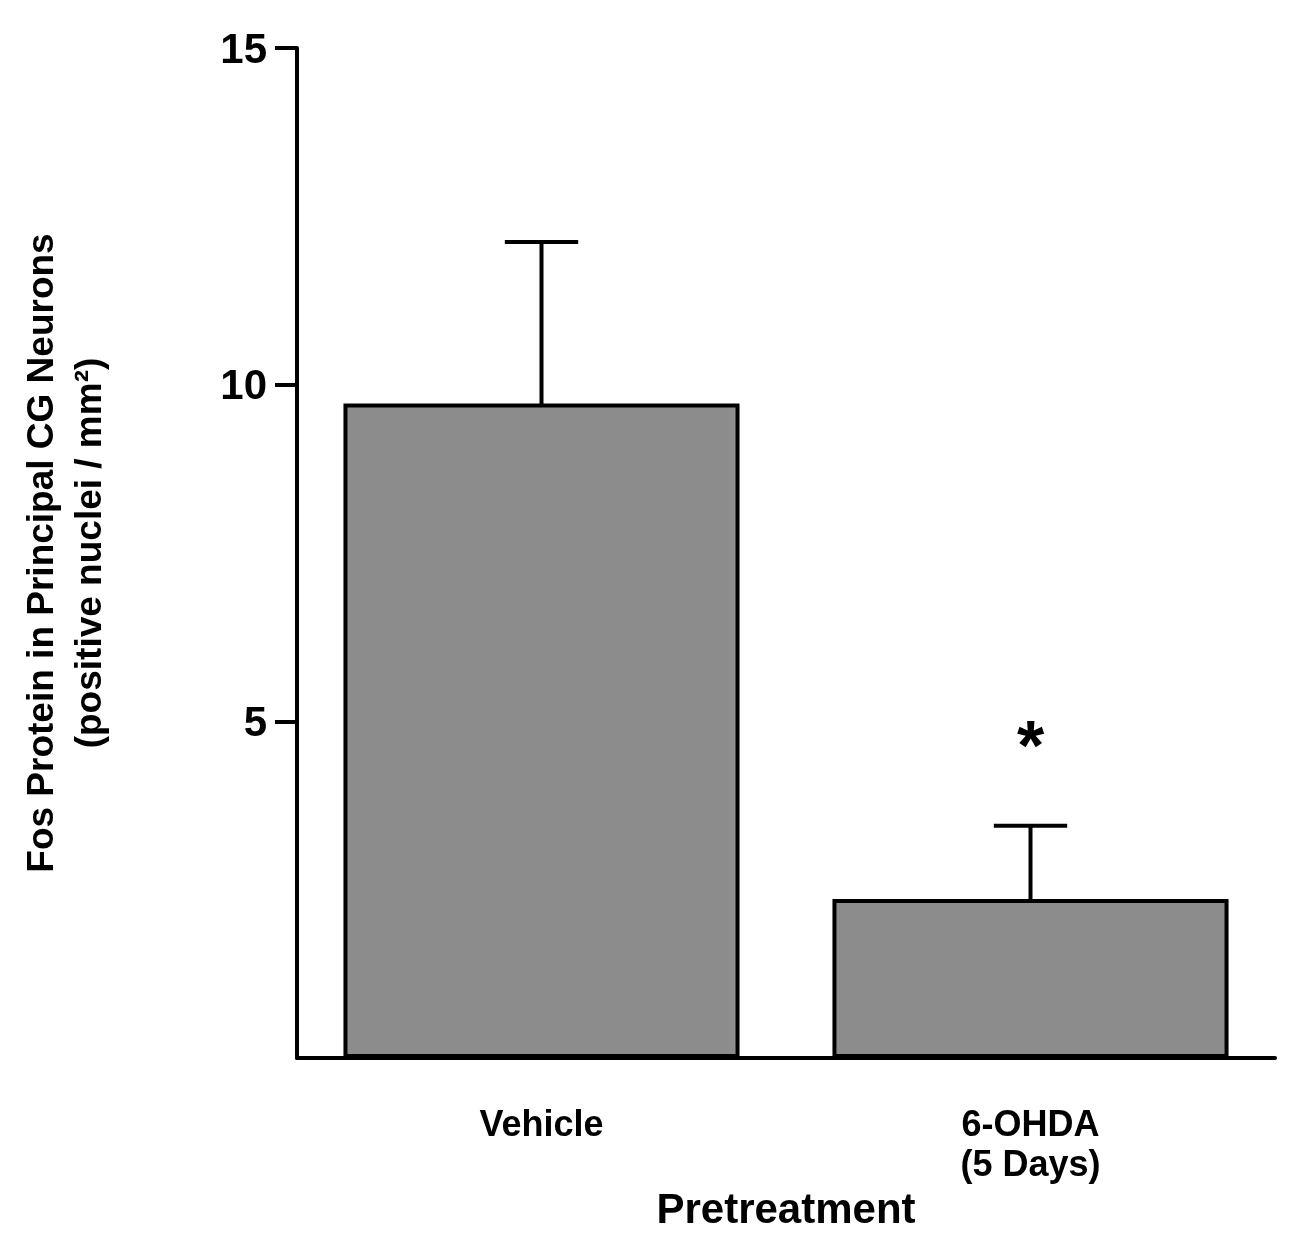 Image resolution: width=1303 pixels, height=1247 pixels. I want to click on y-tick-label: 15, so click(243, 48).